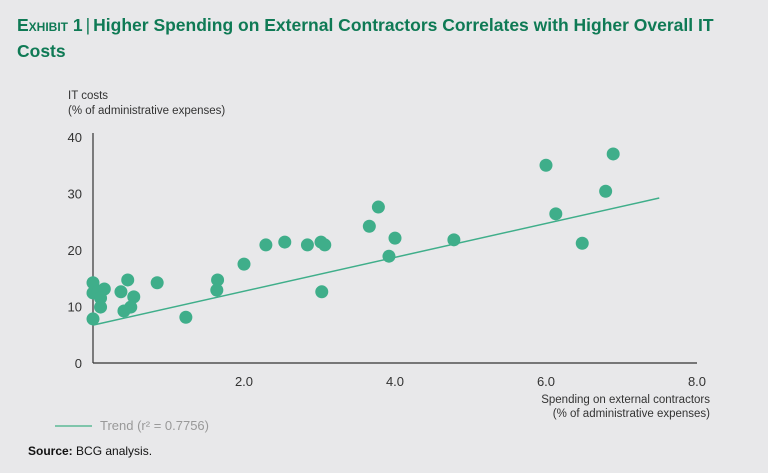 Image resolution: width=768 pixels, height=473 pixels. Describe the element at coordinates (546, 381) in the screenshot. I see `x-tick-label: 6.0` at that location.